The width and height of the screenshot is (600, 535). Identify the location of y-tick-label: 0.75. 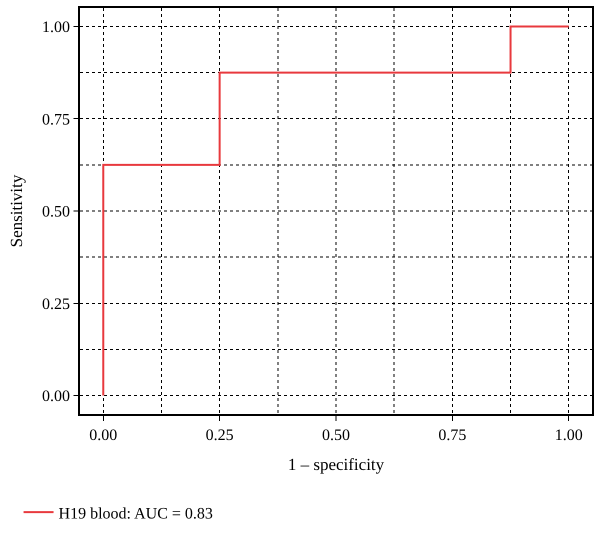
(56, 119).